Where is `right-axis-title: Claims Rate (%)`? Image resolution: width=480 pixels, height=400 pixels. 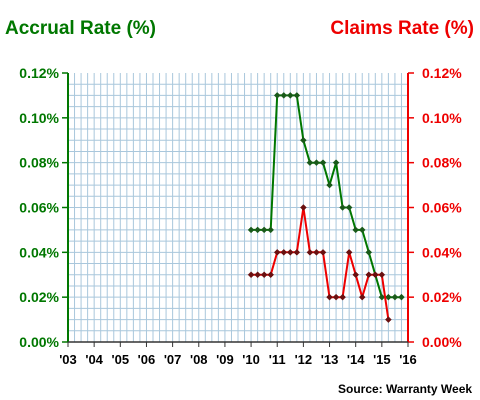 right-axis-title: Claims Rate (%) is located at coordinates (402, 28).